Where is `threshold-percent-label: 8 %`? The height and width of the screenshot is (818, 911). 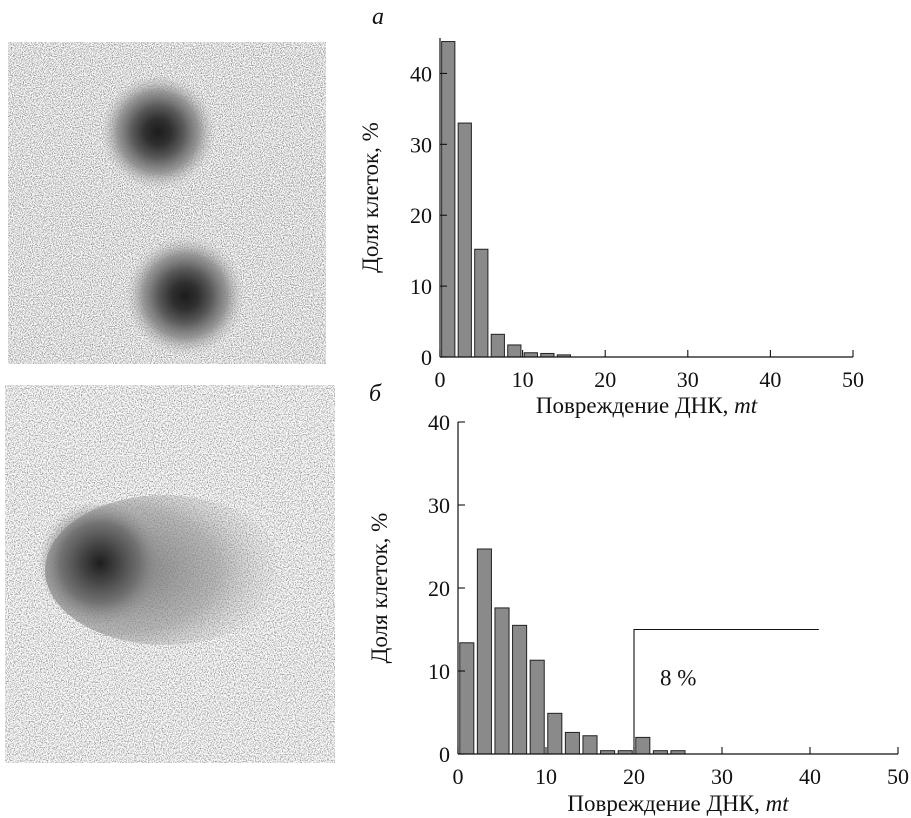 threshold-percent-label: 8 % is located at coordinates (678, 678).